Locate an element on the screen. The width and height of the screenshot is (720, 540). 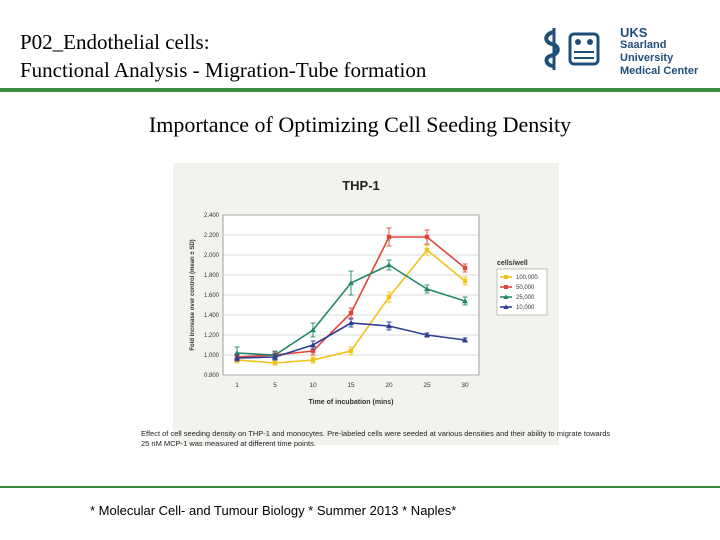
x-tick-label: 25 is located at coordinates (427, 385).